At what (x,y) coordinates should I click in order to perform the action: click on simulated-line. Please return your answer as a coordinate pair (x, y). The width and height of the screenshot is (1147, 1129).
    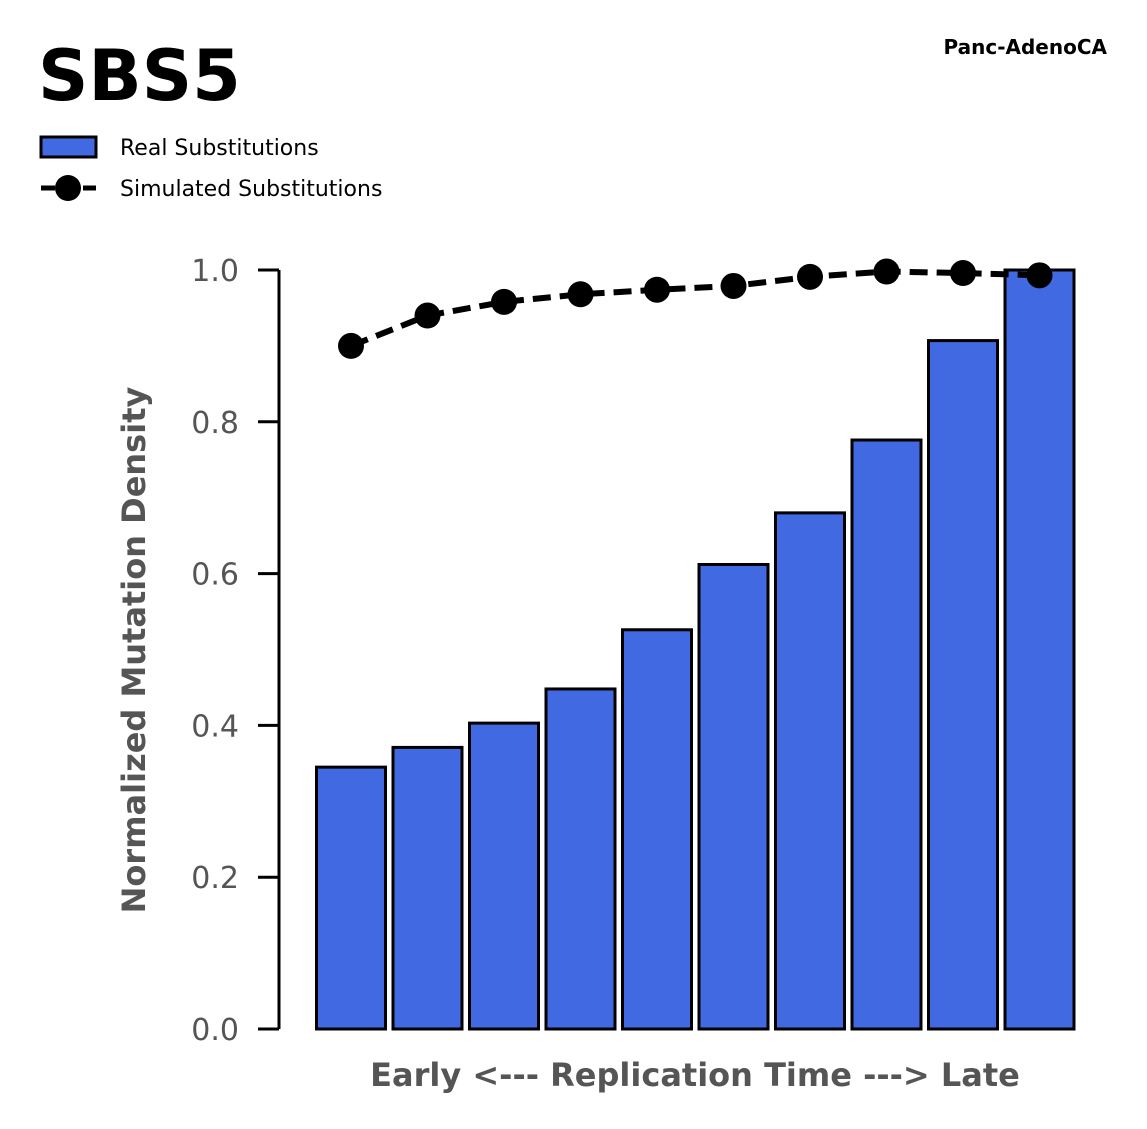
    Looking at the image, I should click on (694, 308).